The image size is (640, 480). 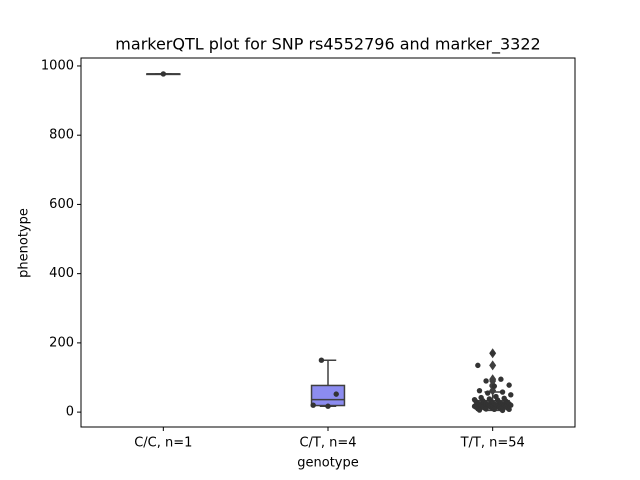 What do you see at coordinates (24, 243) in the screenshot?
I see `y-axis-label: phenotype` at bounding box center [24, 243].